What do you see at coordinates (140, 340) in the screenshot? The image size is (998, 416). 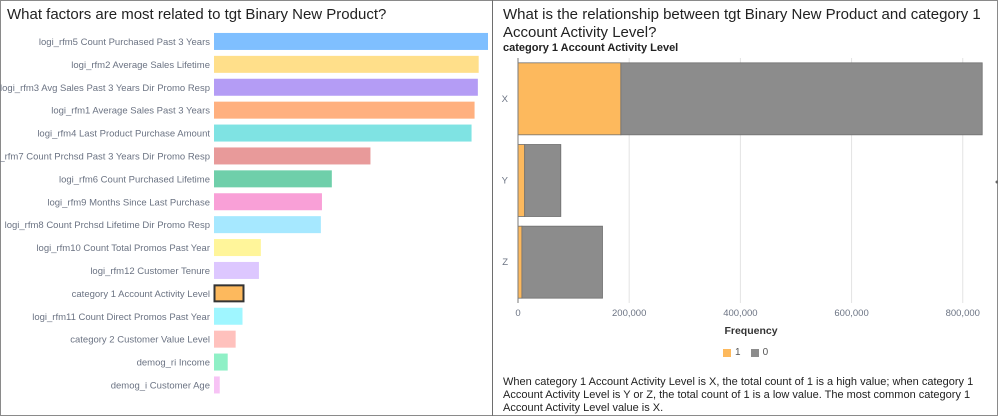 I see `factor-label: category 2 Customer Value Level` at bounding box center [140, 340].